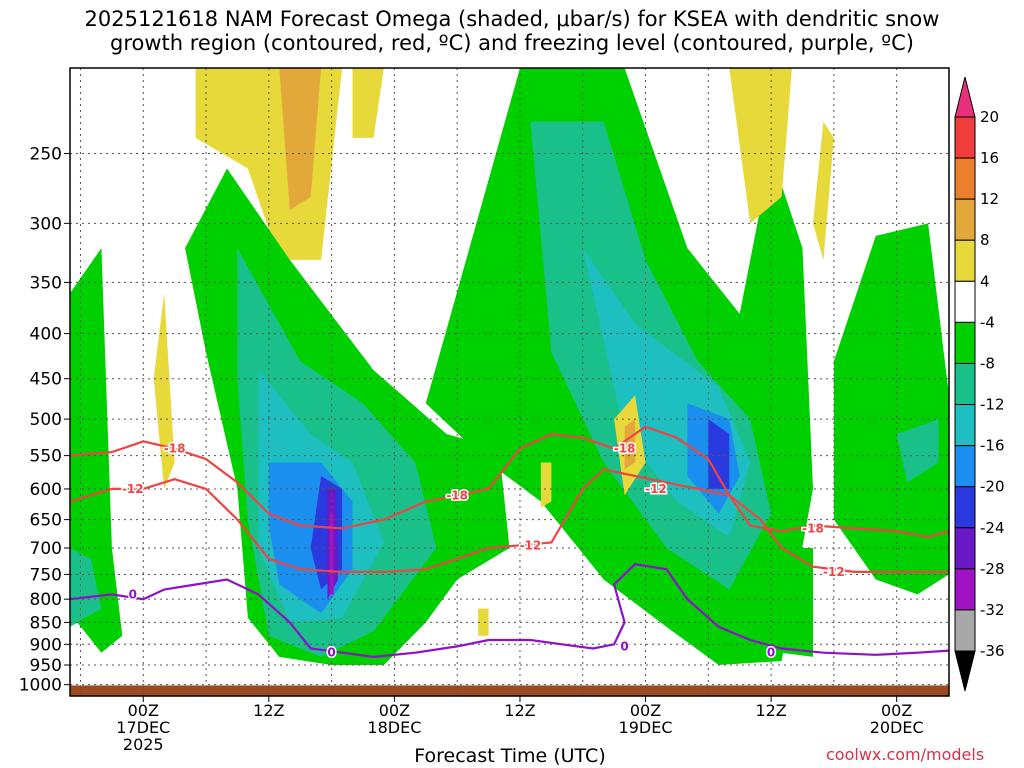 The width and height of the screenshot is (1024, 768). Describe the element at coordinates (509, 690) in the screenshot. I see `terrain-band` at that location.